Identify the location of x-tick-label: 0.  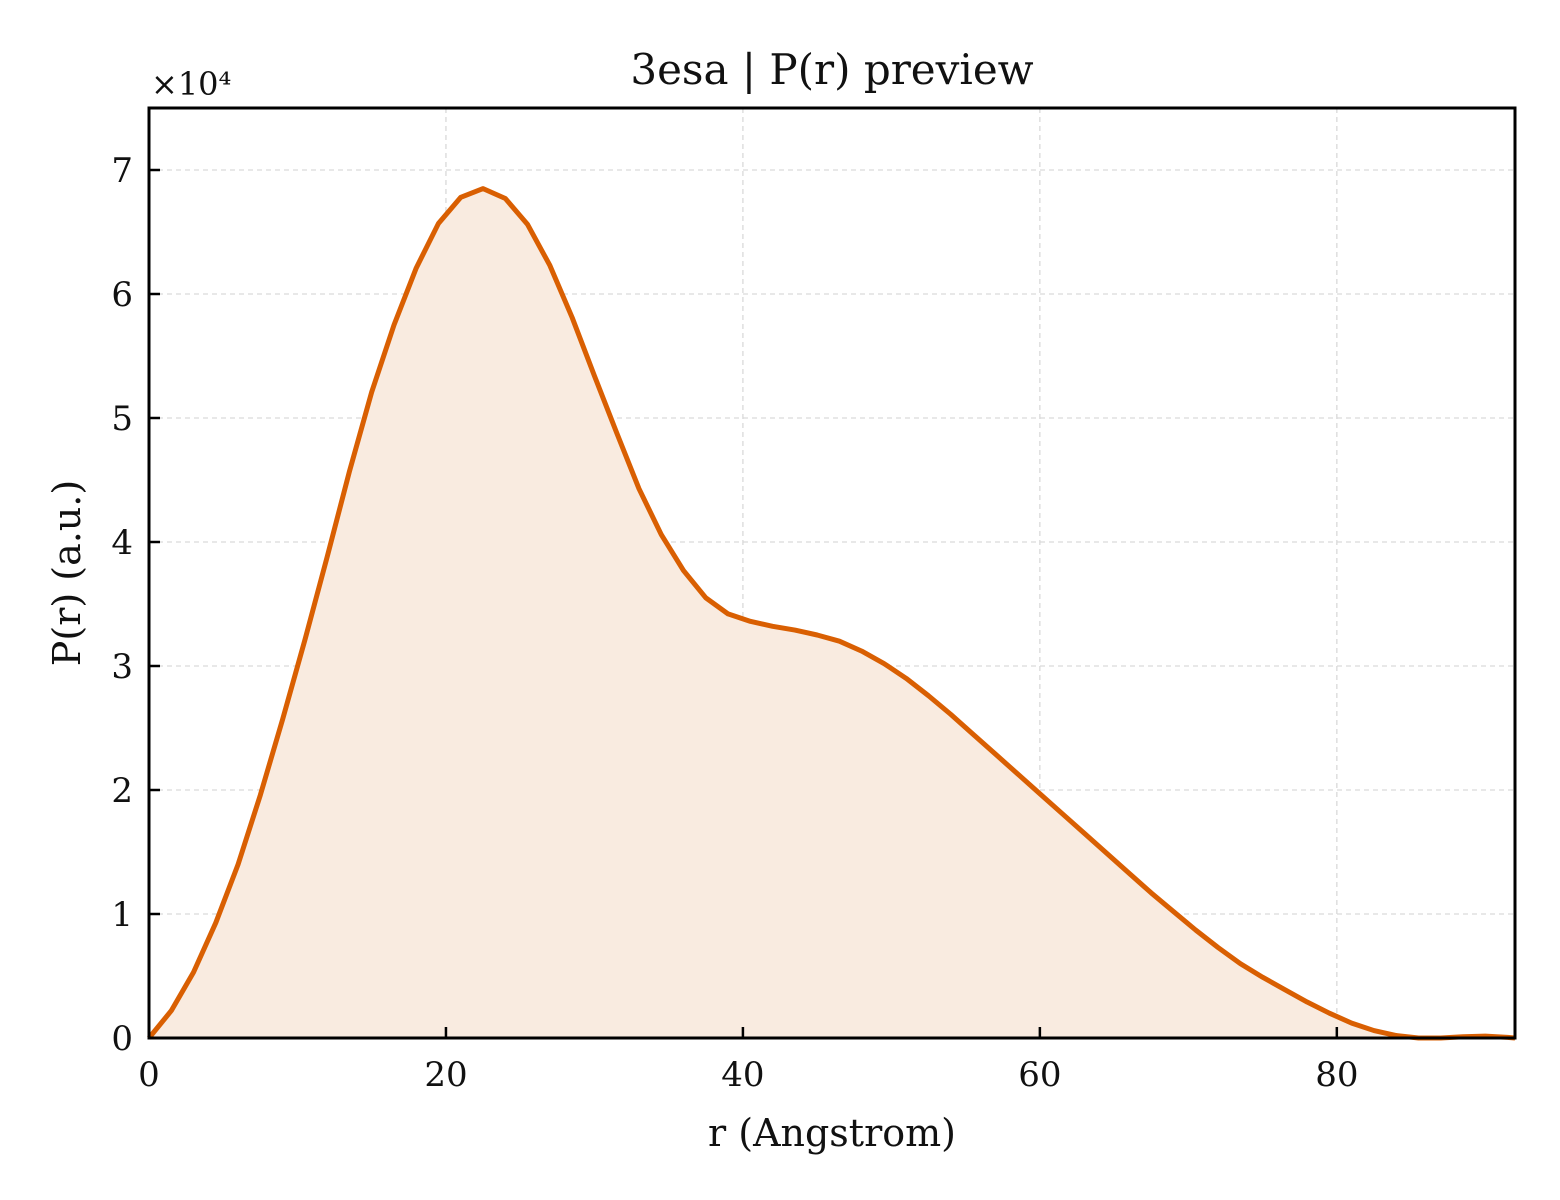
(149, 1075).